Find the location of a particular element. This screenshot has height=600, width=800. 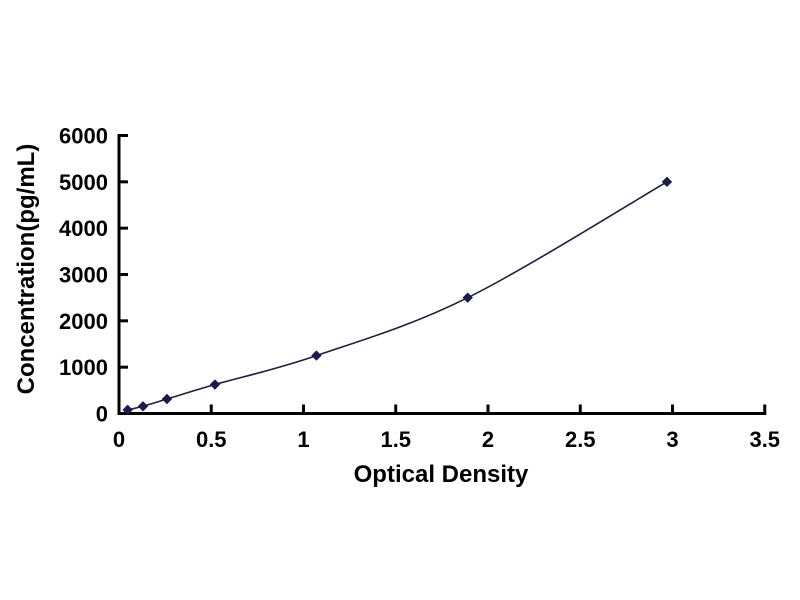

x-tick-label: 3.5 is located at coordinates (764, 439).